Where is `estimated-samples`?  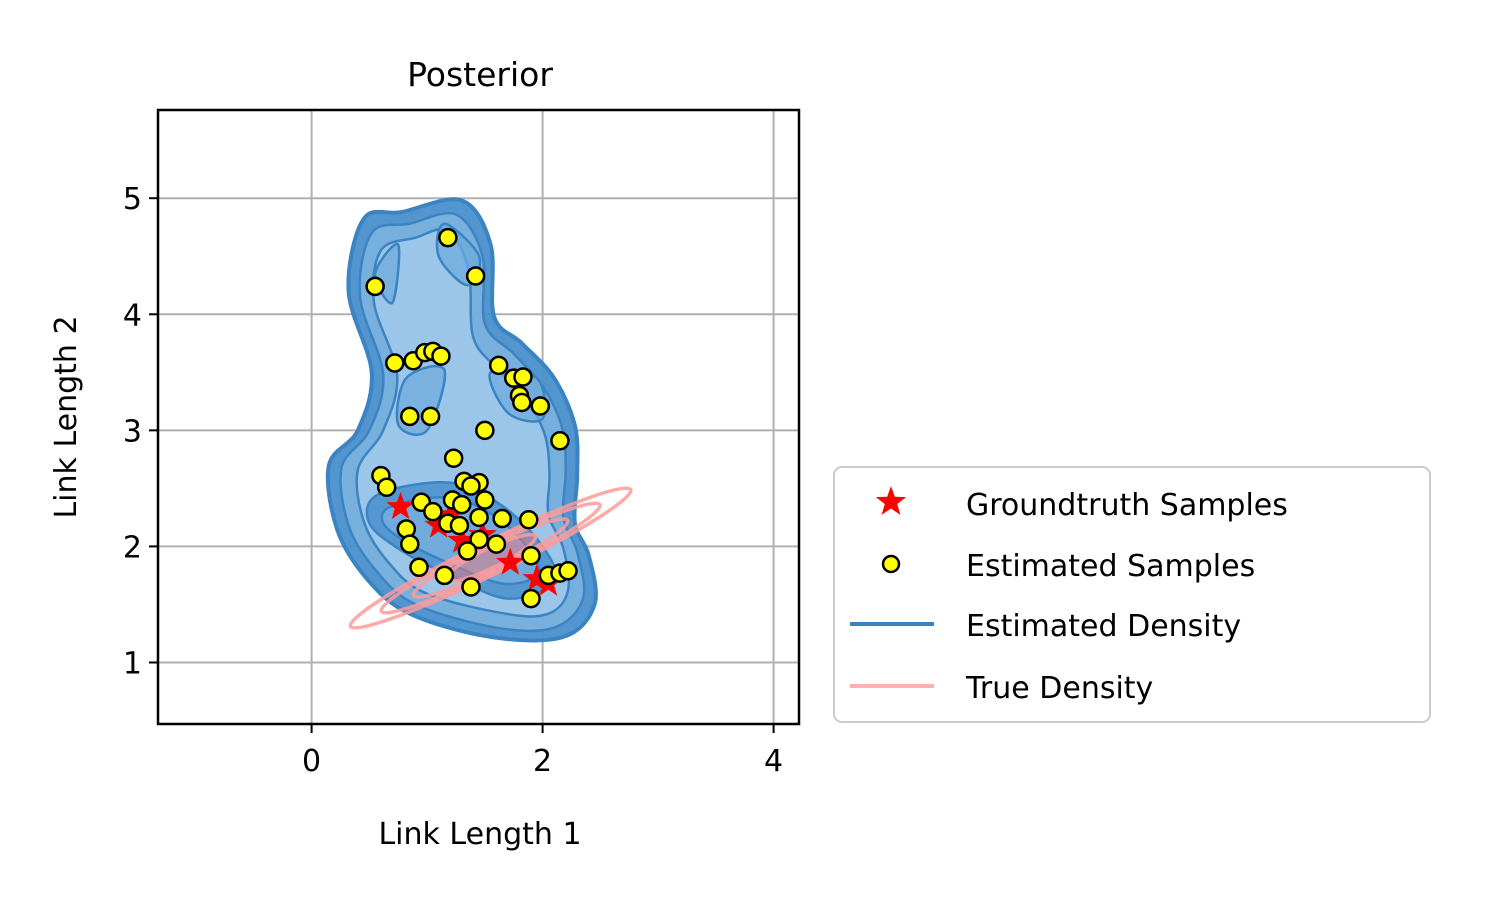
estimated-samples is located at coordinates (471, 418).